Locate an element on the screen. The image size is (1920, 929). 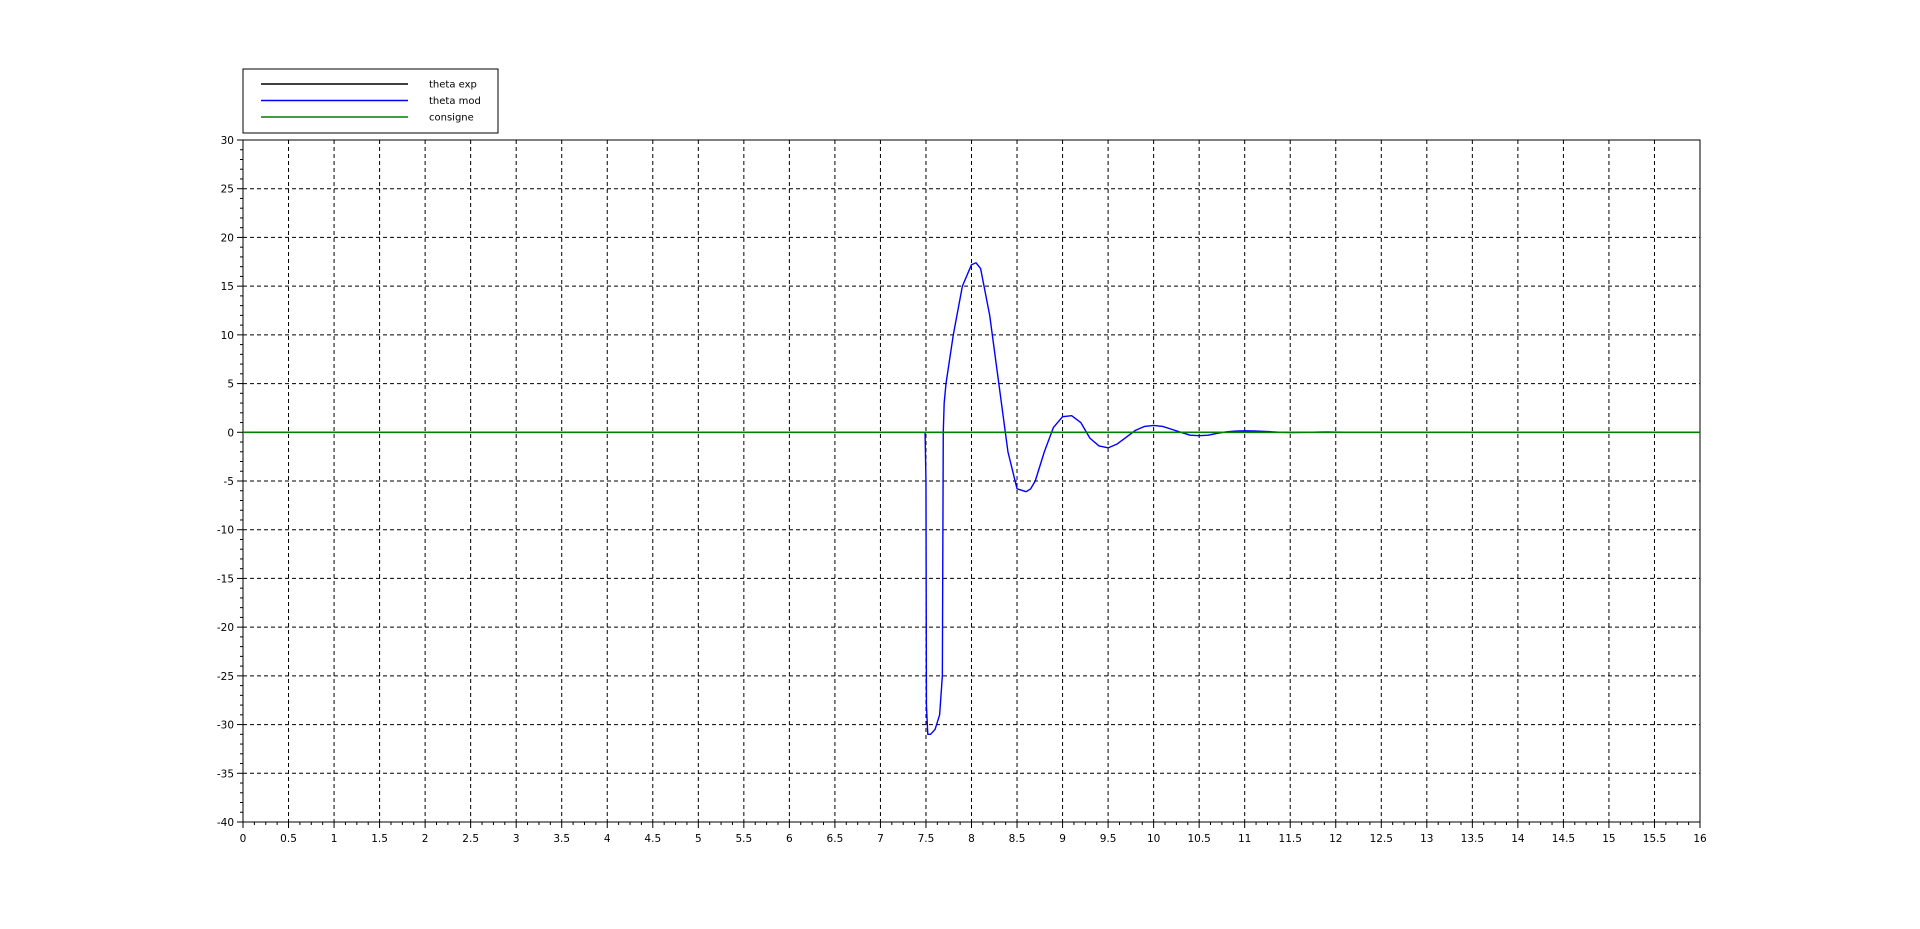
y-tick-label: 0 is located at coordinates (230, 433).